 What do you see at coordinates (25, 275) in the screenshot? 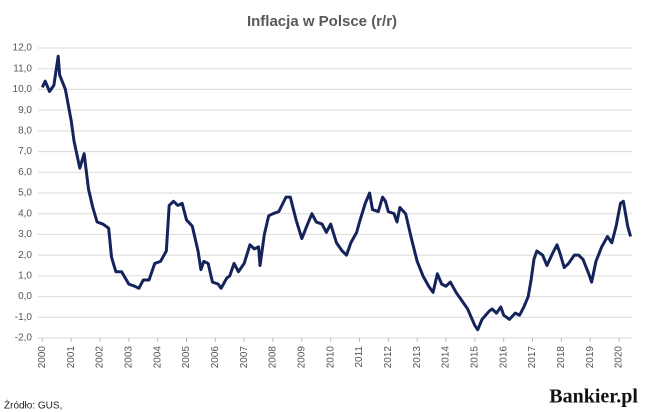
I see `y-tick-label: 1,0` at bounding box center [25, 275].